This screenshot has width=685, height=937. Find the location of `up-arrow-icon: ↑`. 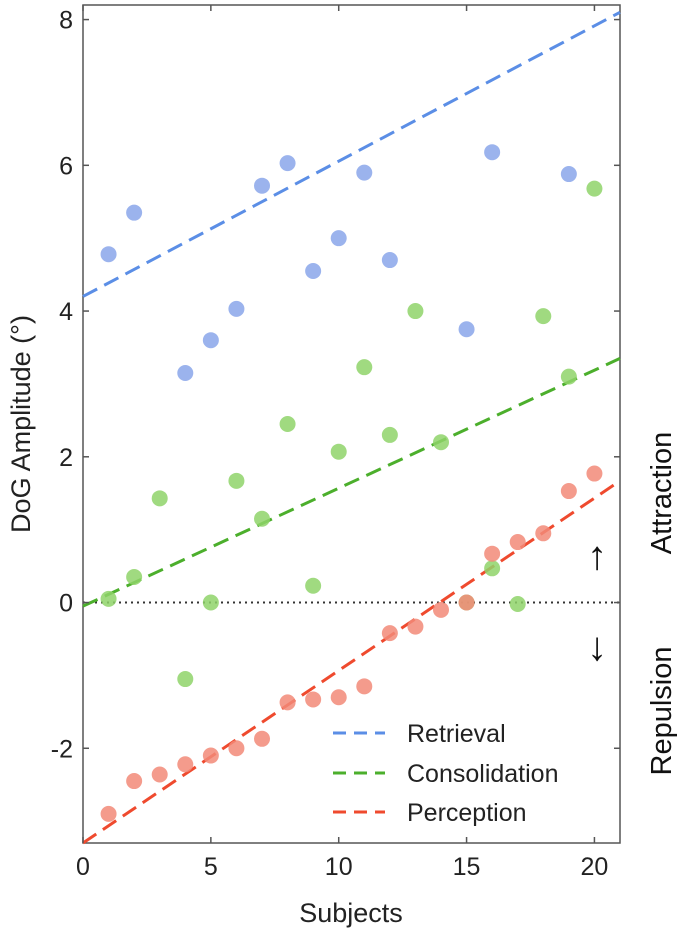

up-arrow-icon: ↑ is located at coordinates (597, 556).